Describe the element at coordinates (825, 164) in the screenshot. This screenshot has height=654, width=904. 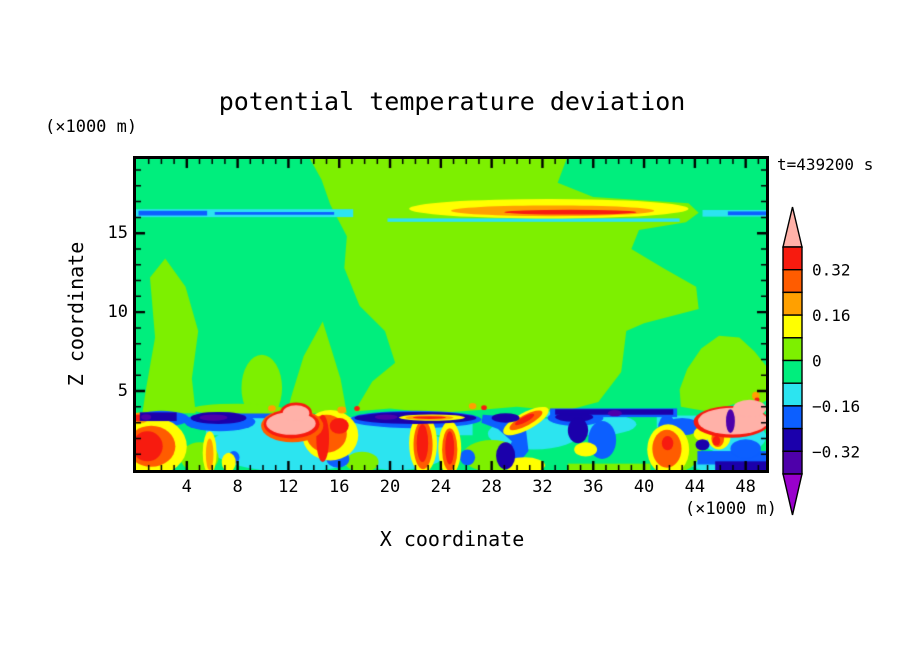
I see `time-label: t=439200 s` at that location.